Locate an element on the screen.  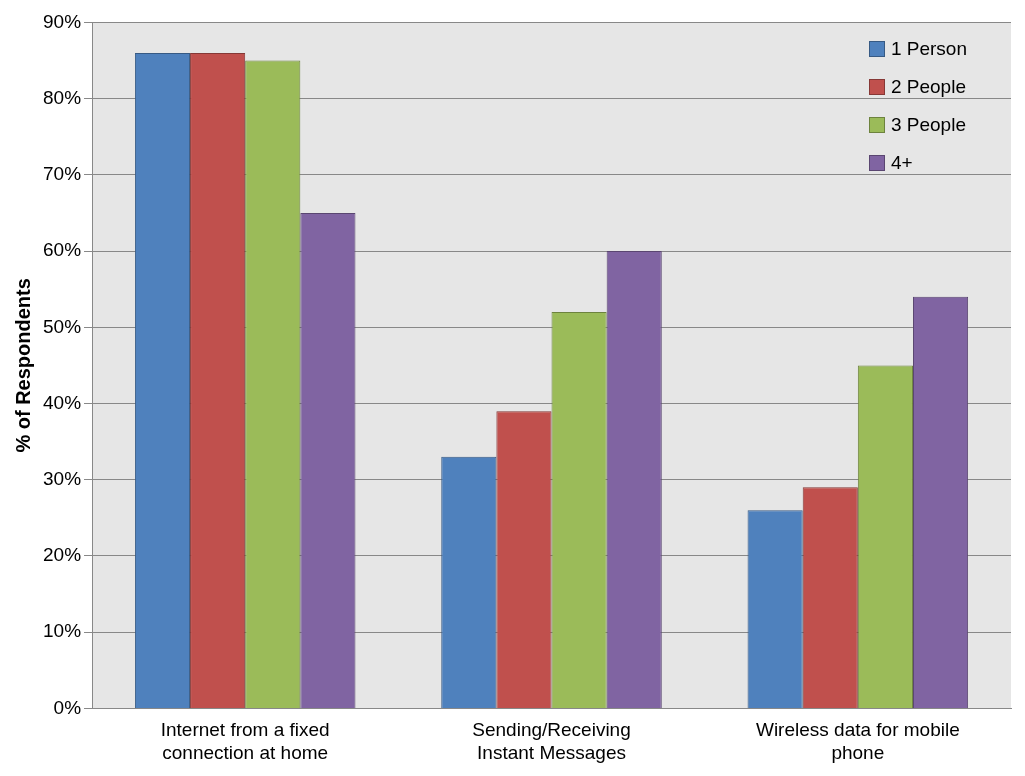
y-tick-label: 80% is located at coordinates (62, 97).